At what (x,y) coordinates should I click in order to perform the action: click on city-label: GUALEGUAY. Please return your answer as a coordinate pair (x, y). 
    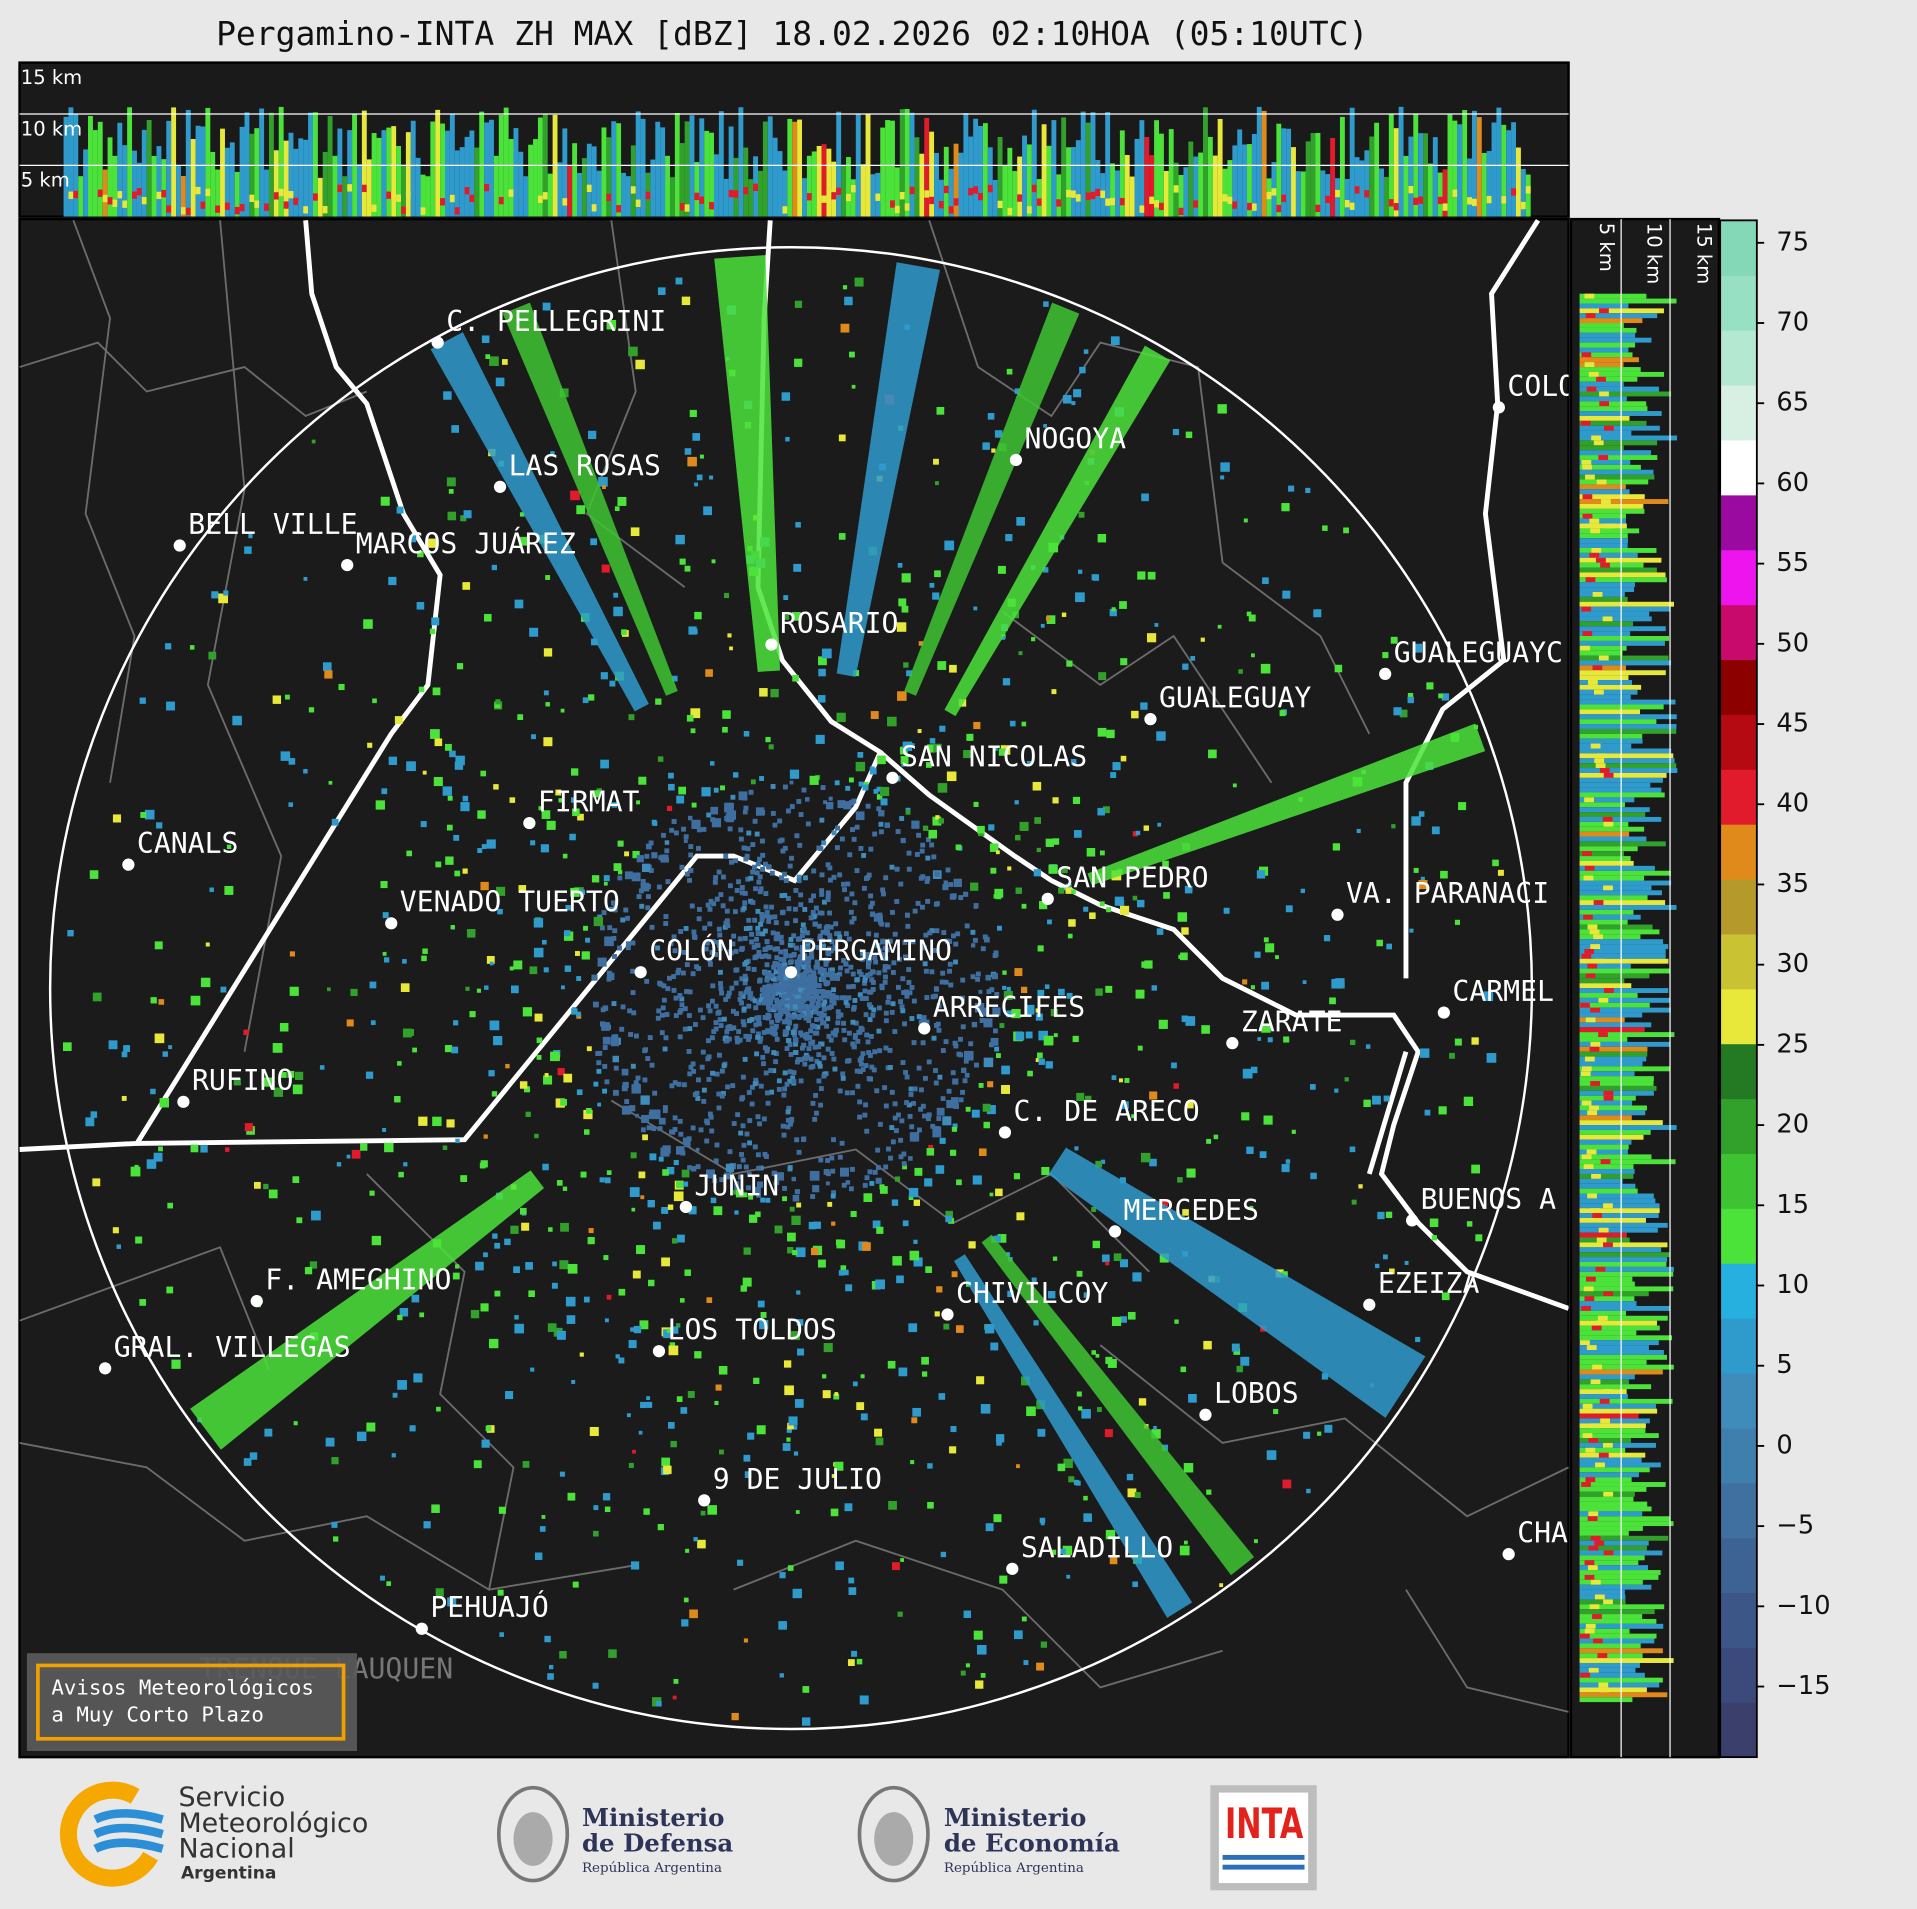
    Looking at the image, I should click on (1235, 698).